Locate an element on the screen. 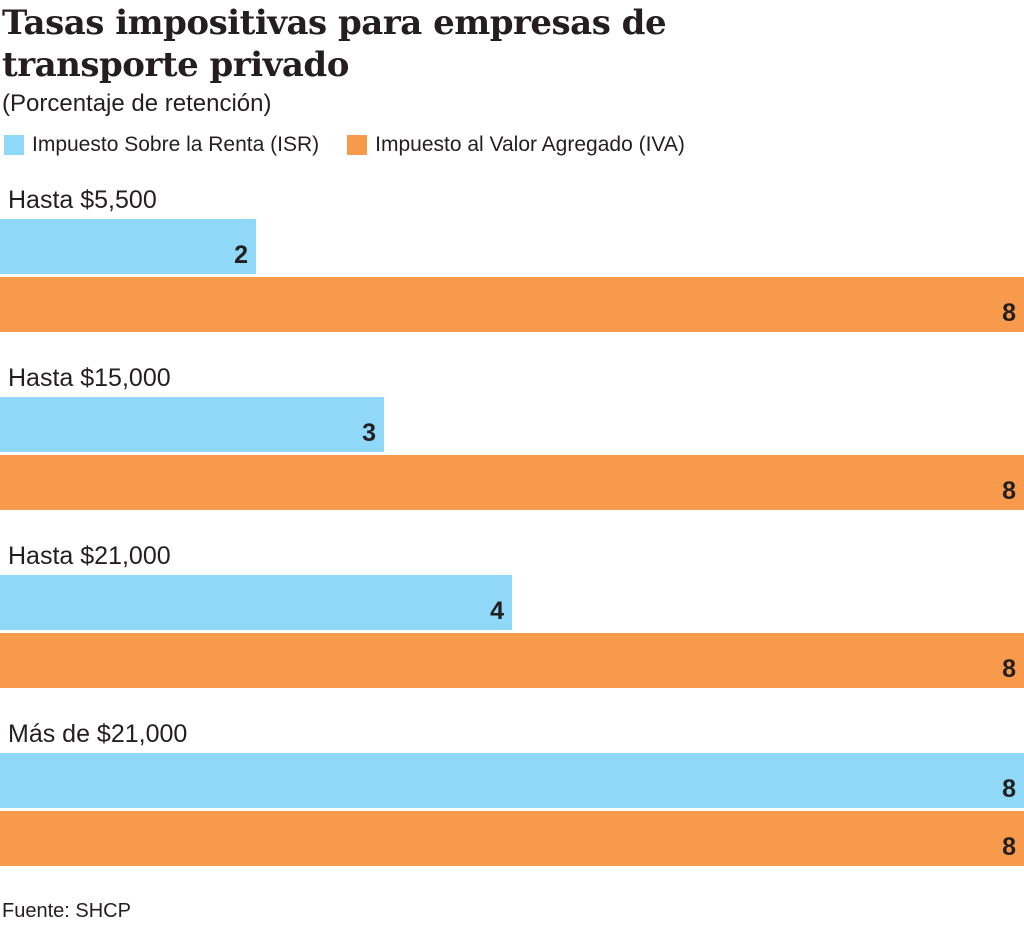 The width and height of the screenshot is (1024, 926). data-label: 3 is located at coordinates (369, 433).